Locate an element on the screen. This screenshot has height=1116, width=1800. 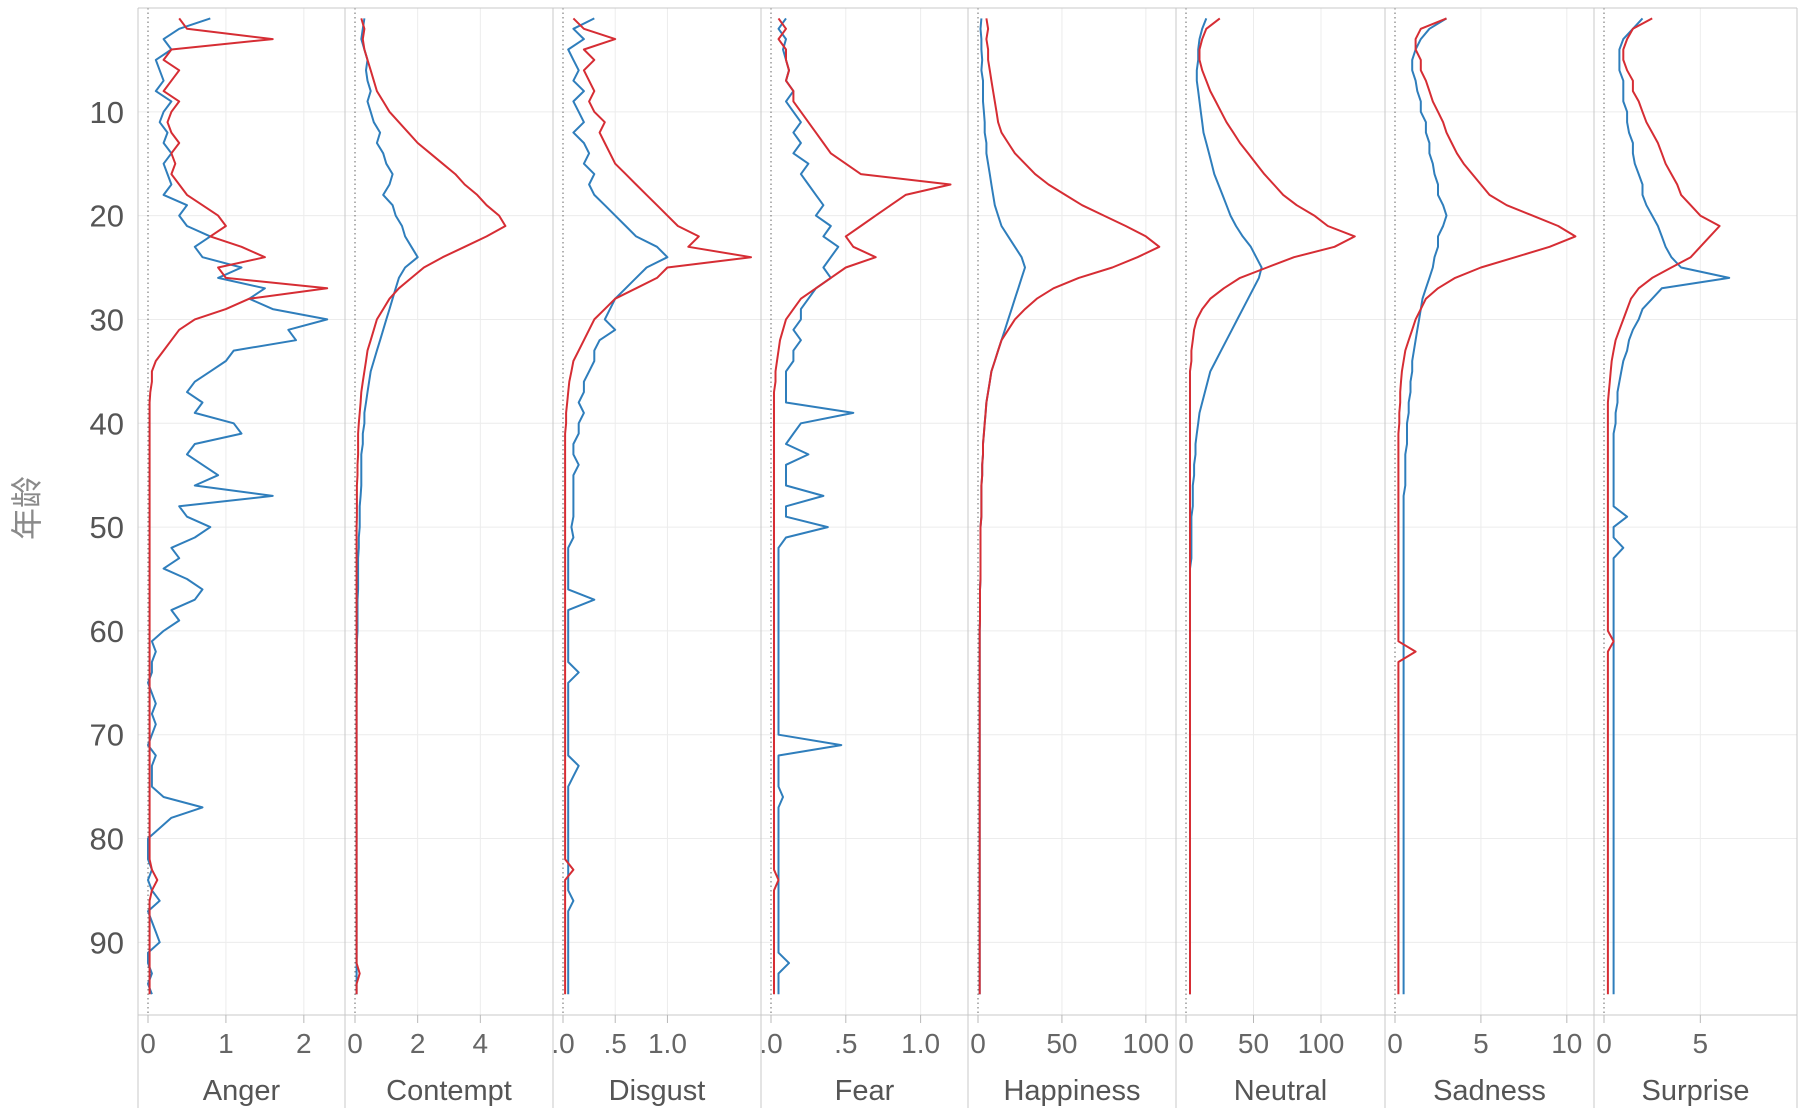
y-tick-label: 20 is located at coordinates (107, 216).